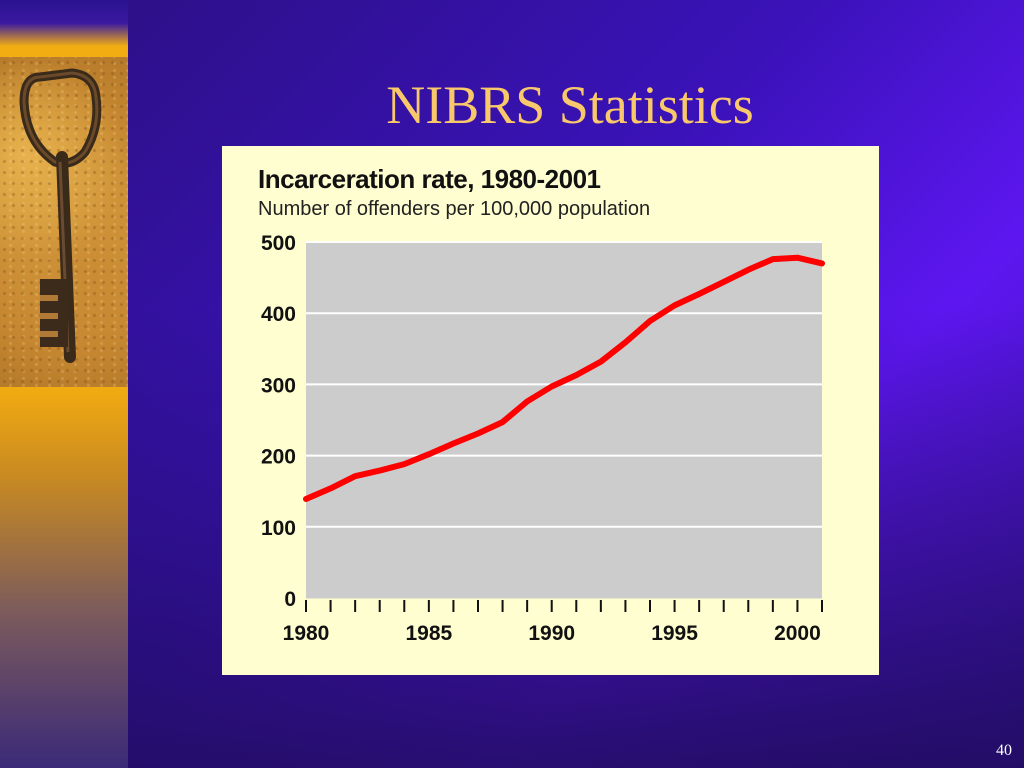 This screenshot has height=768, width=1024. I want to click on key-photo, so click(64, 222).